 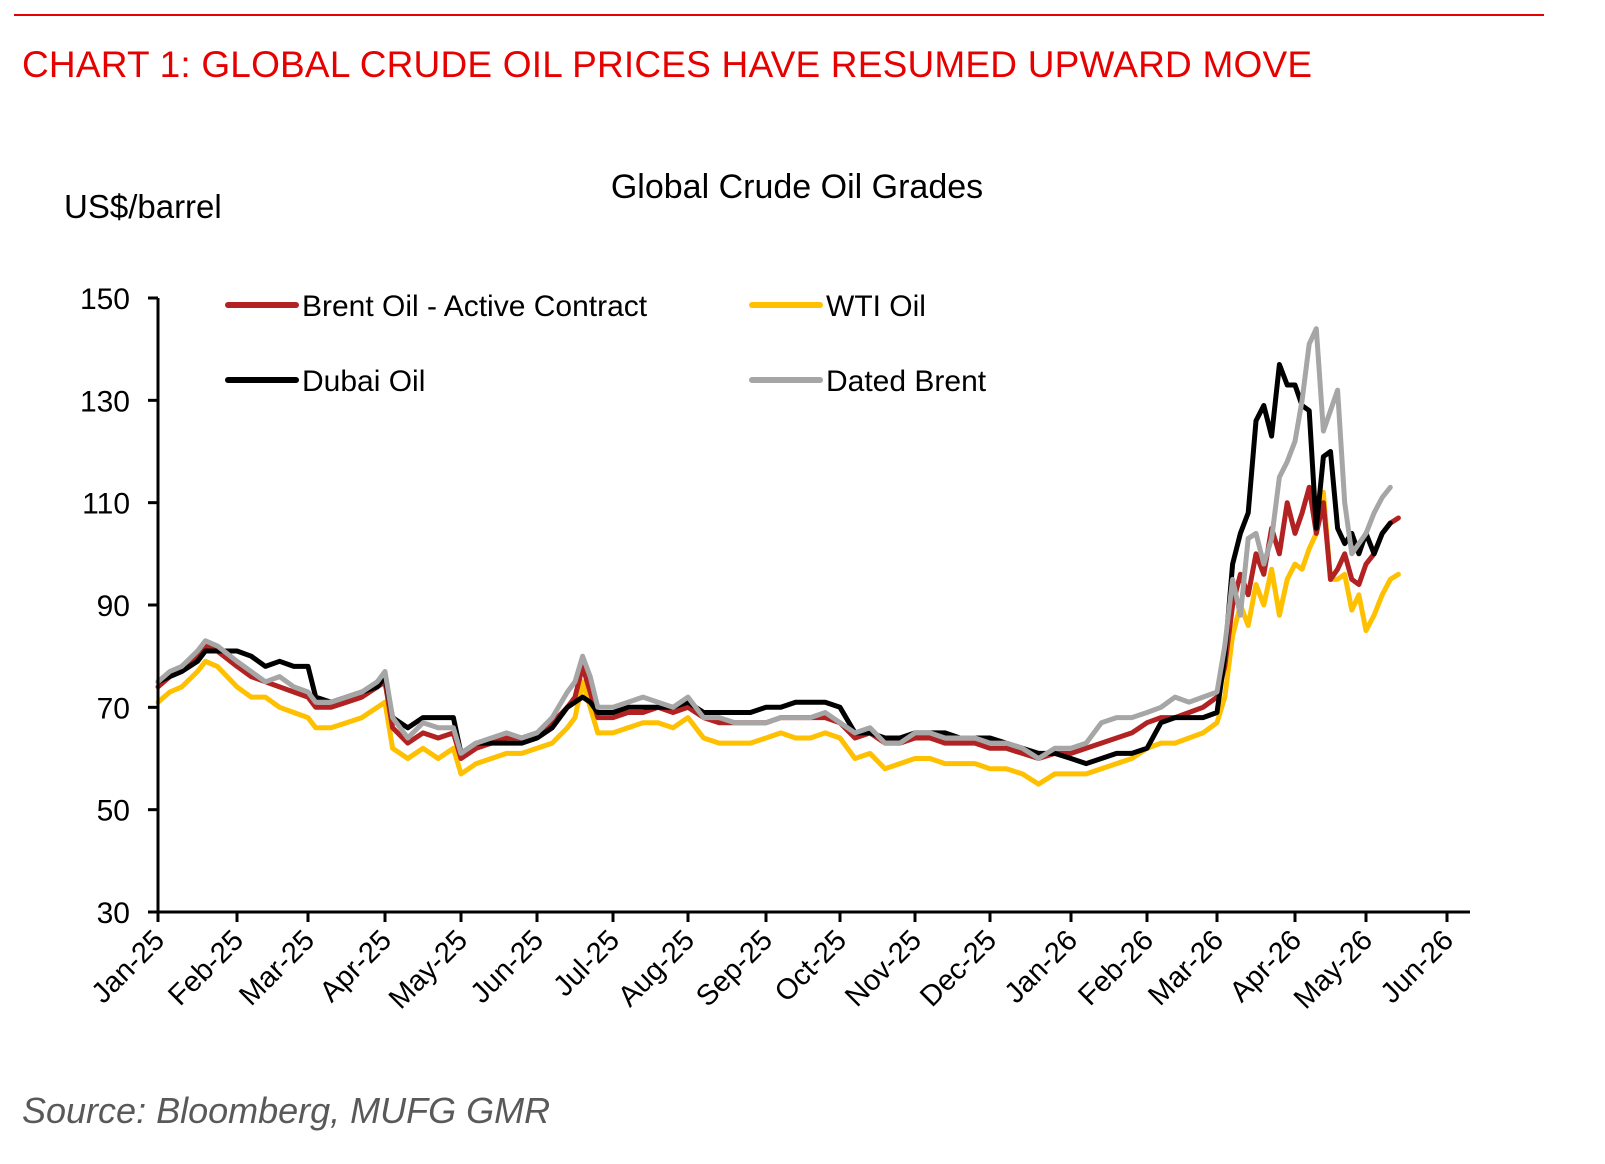 What do you see at coordinates (113, 913) in the screenshot?
I see `y-tick-label: 30` at bounding box center [113, 913].